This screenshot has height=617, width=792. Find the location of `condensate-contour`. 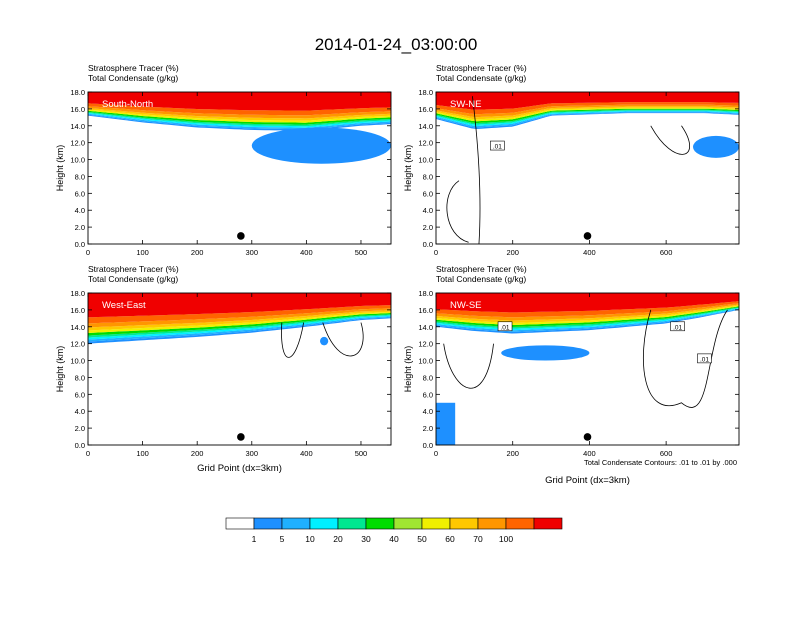

condensate-contour is located at coordinates (463, 170).